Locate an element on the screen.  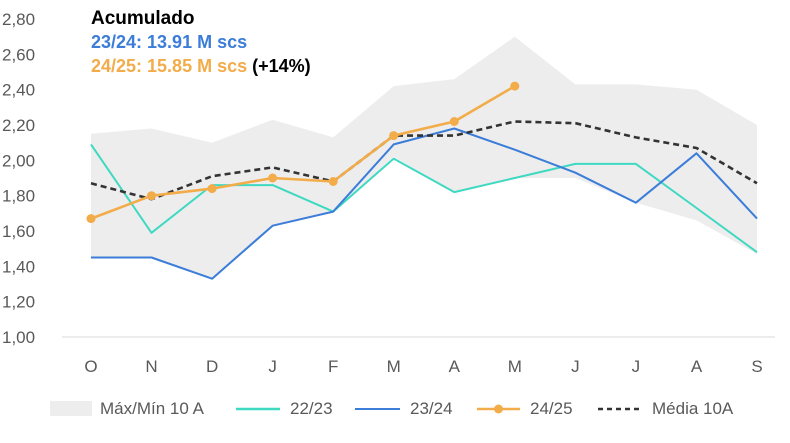
annotation-line-2425-value: 24/25: 15.85 M scs is located at coordinates (169, 66).